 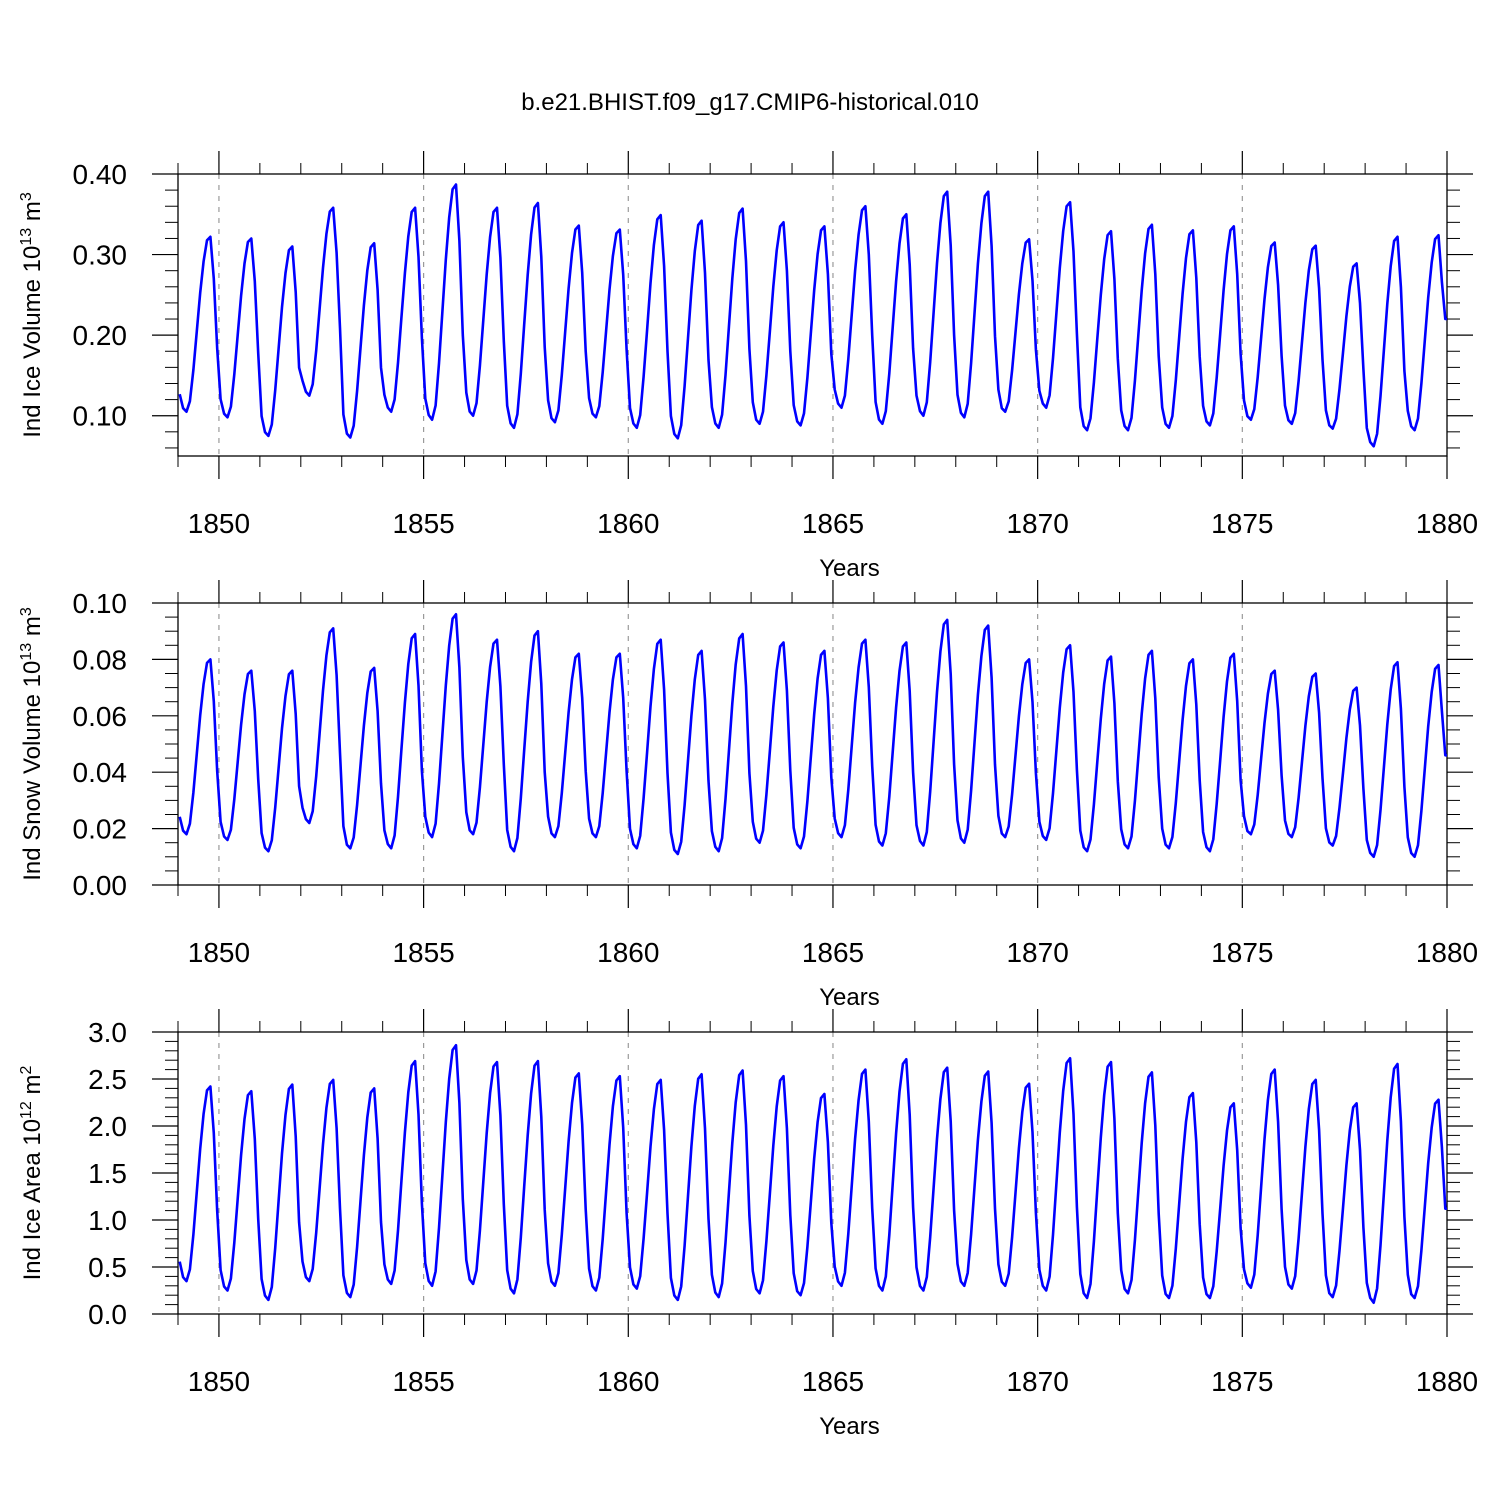 I want to click on ice-volume-series-line, so click(x=812, y=315).